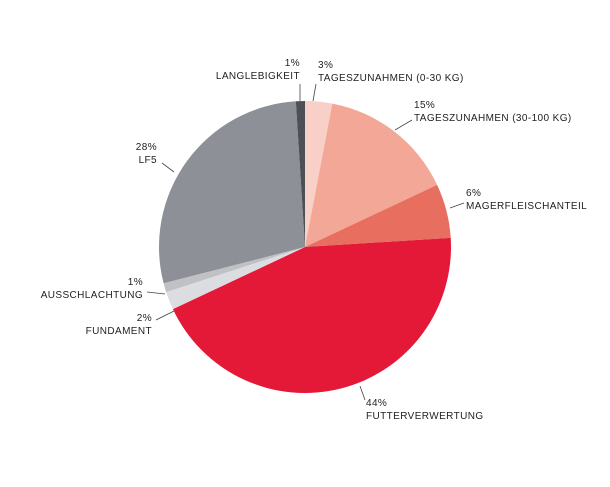  I want to click on category-label: FUNDAMENT, so click(119, 331).